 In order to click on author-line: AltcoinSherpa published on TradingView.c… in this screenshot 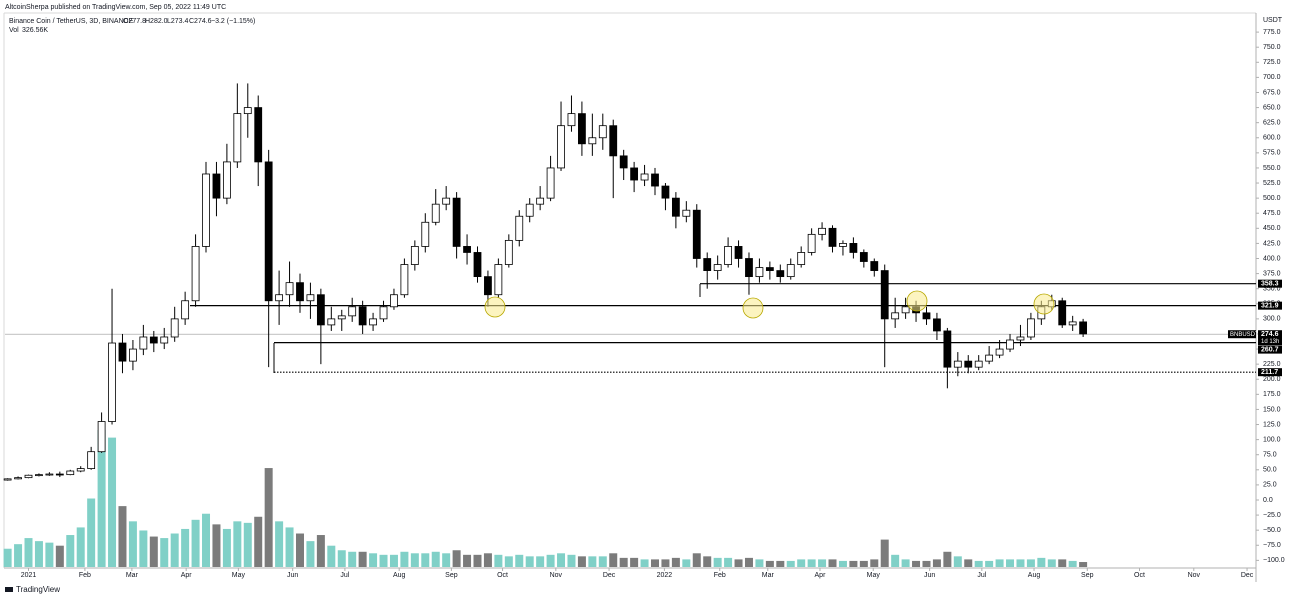, I will do `click(115, 7)`.